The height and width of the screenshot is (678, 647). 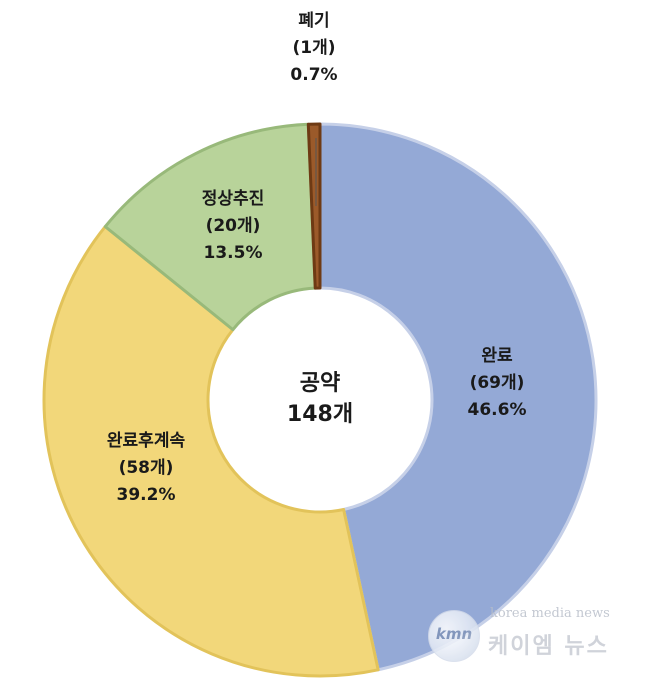 What do you see at coordinates (320, 414) in the screenshot?
I see `center-label-total: 148개` at bounding box center [320, 414].